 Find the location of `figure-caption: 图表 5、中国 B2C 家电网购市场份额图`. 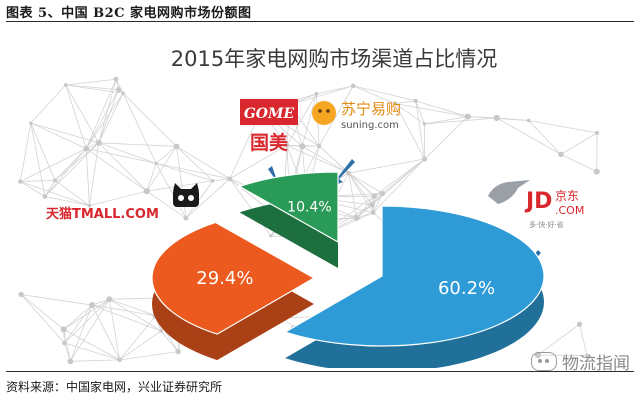

figure-caption: 图表 5、中国 B2C 家电网购市场份额图 is located at coordinates (129, 13).